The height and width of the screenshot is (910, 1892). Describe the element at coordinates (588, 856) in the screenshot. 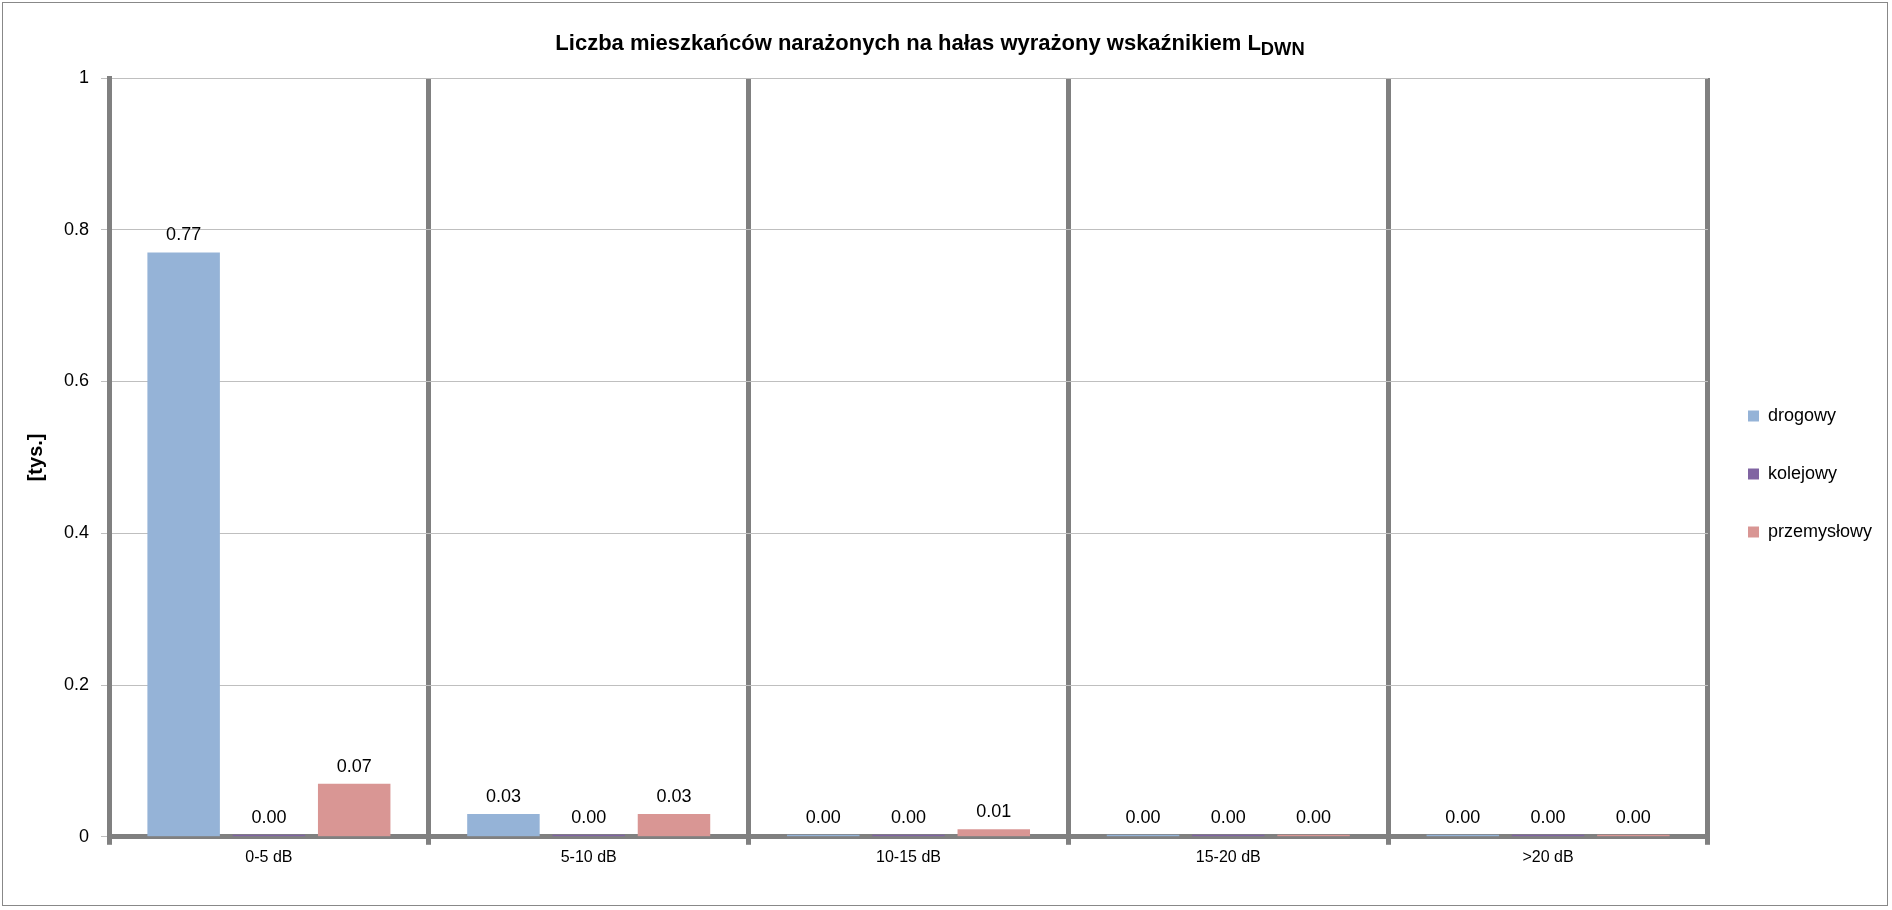

I see `x-tick-label: 5-10 dB` at that location.